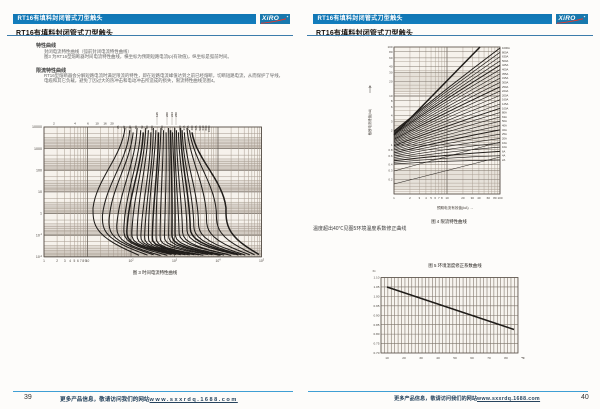 Image resolution: width=600 pixels, height=409 pixels. What do you see at coordinates (175, 261) in the screenshot?
I see `svg-text: 103` at bounding box center [175, 261].